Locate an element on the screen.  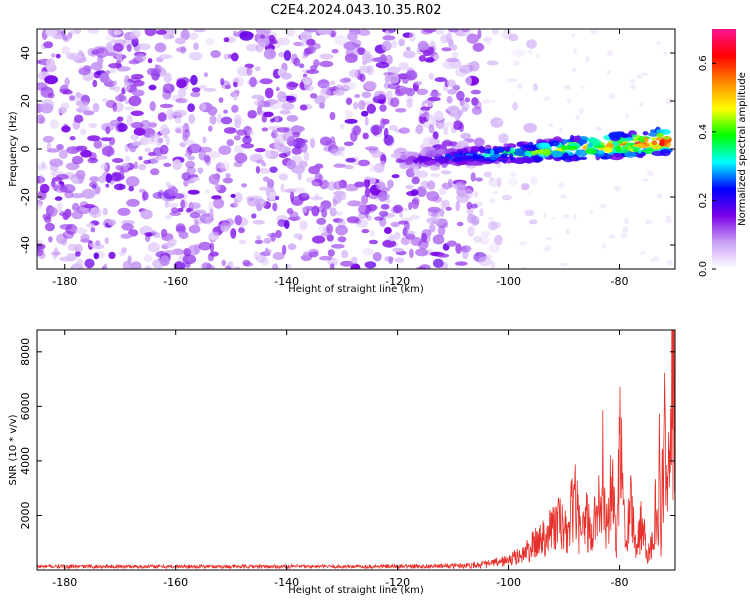
x-tick-label: -140 is located at coordinates (286, 281).